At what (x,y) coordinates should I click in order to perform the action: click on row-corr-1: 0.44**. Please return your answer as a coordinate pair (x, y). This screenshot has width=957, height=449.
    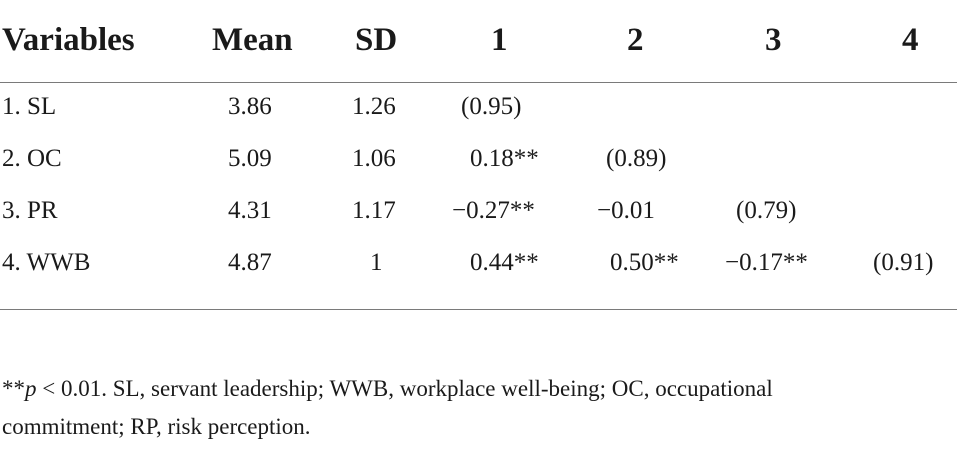
    Looking at the image, I should click on (504, 262).